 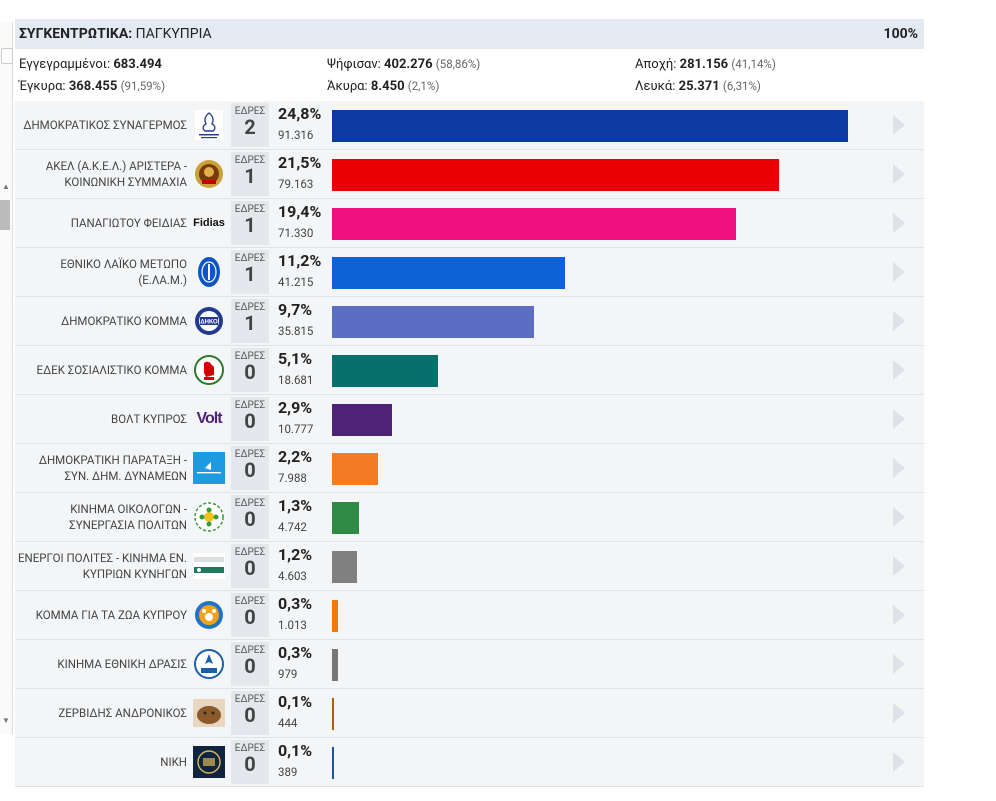 I want to click on party-row: ΒΟΛΤ ΚΥΠΡΟΣ Volt ΕΔΡΕΣ 0 2,9% 10.777, so click(x=469, y=419).